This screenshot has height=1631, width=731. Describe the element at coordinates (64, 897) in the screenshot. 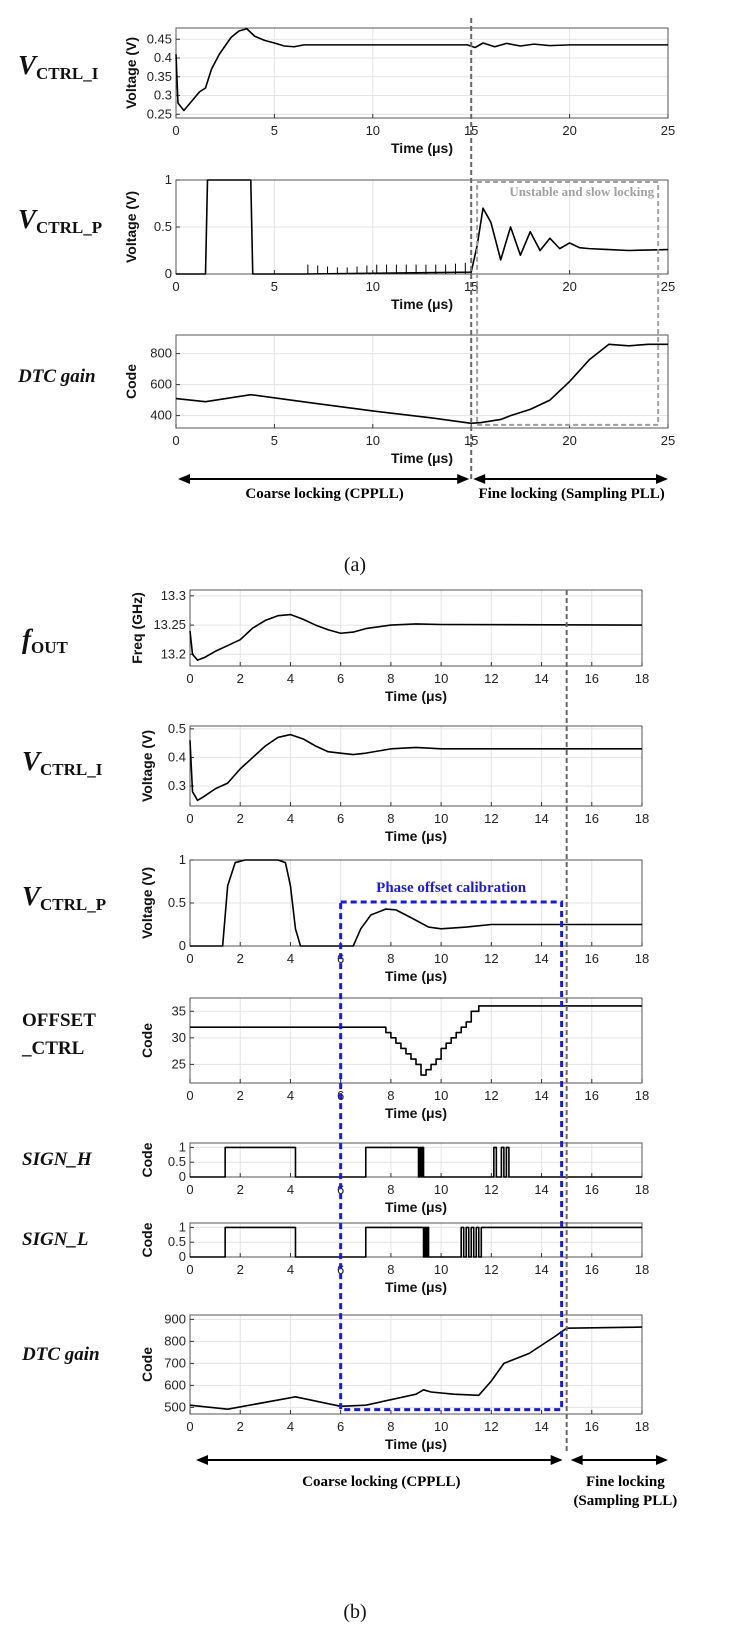

I see `row-label: VCTRL_P` at that location.